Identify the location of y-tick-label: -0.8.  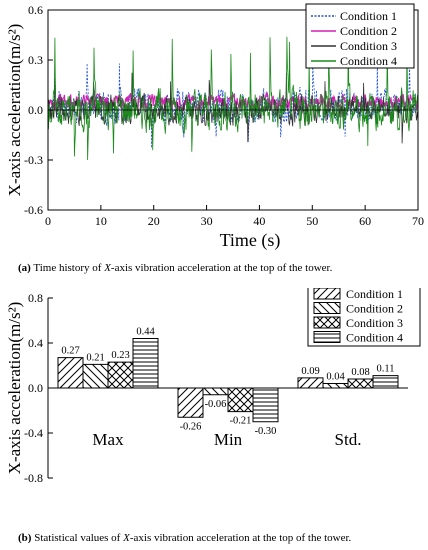
(33, 478).